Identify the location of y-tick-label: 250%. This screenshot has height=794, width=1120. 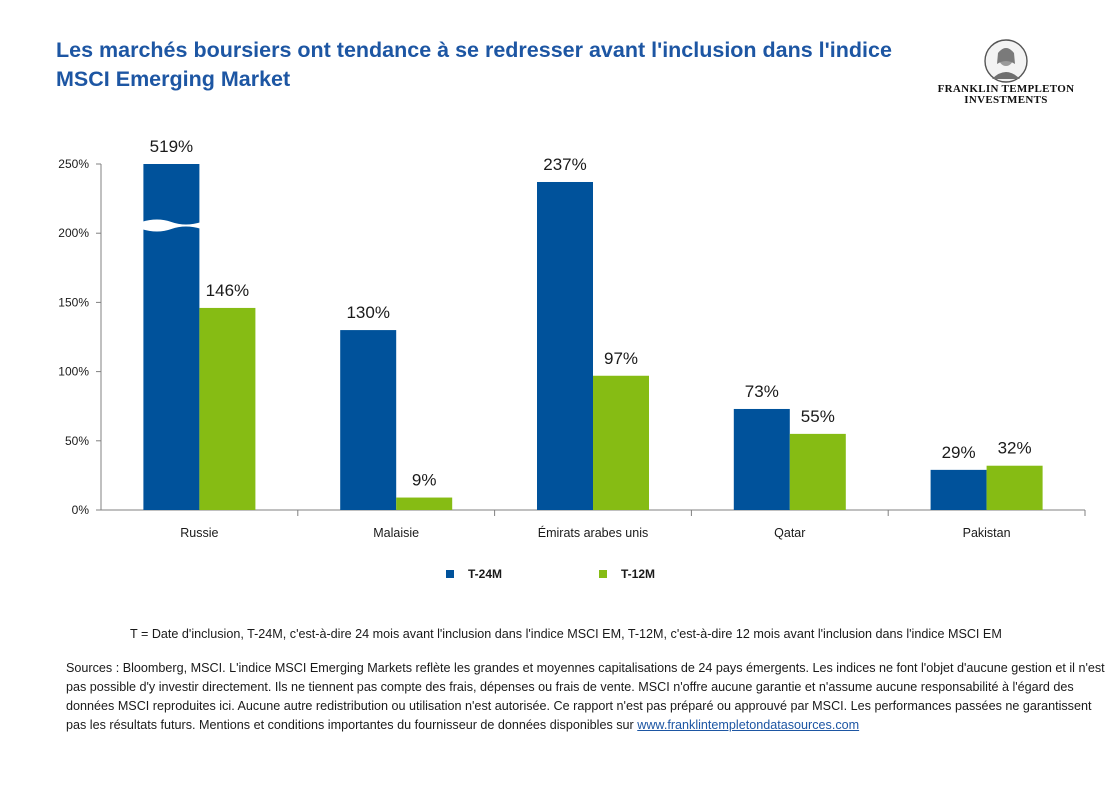
(73, 164).